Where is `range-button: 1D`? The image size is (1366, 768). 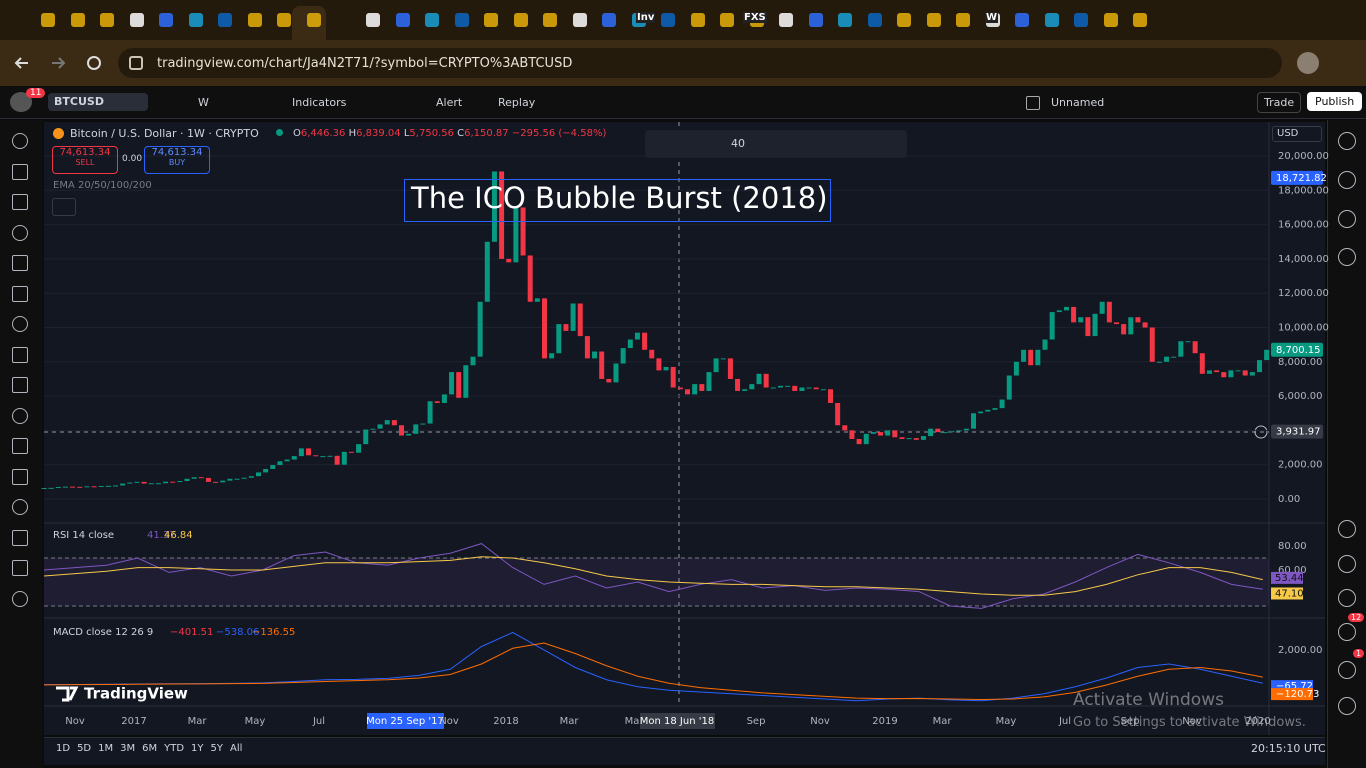 range-button: 1D is located at coordinates (63, 748).